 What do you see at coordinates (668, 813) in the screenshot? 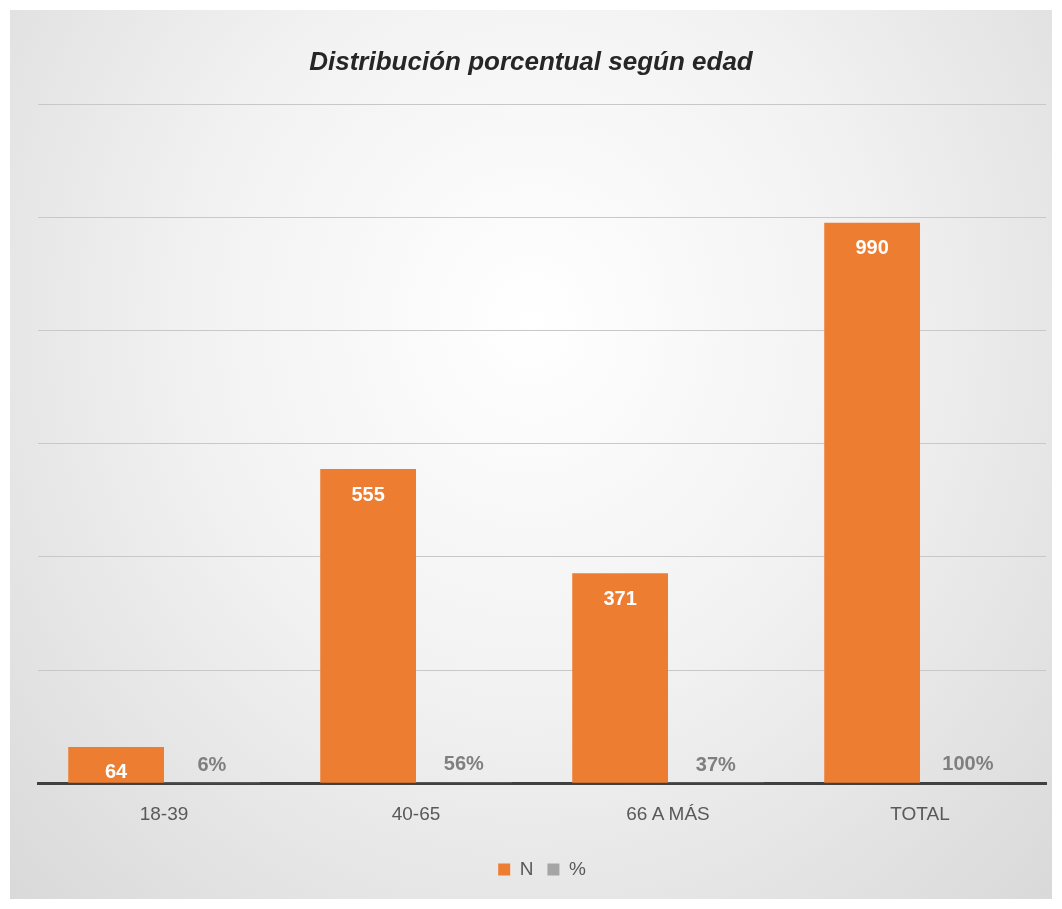
I see `x-tick-label: 66 A MÁS` at bounding box center [668, 813].